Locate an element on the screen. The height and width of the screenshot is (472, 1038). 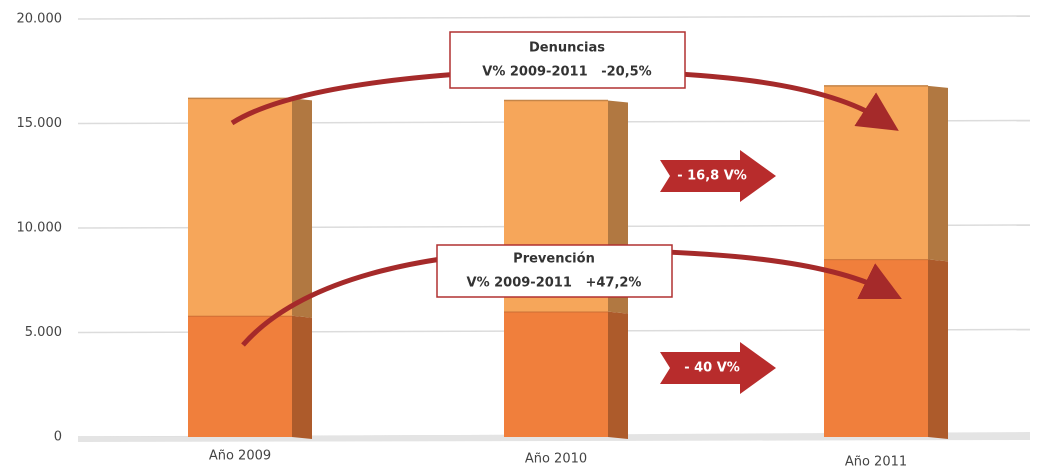
annotation: V% 2009-2011 -20,5% is located at coordinates (566, 72).